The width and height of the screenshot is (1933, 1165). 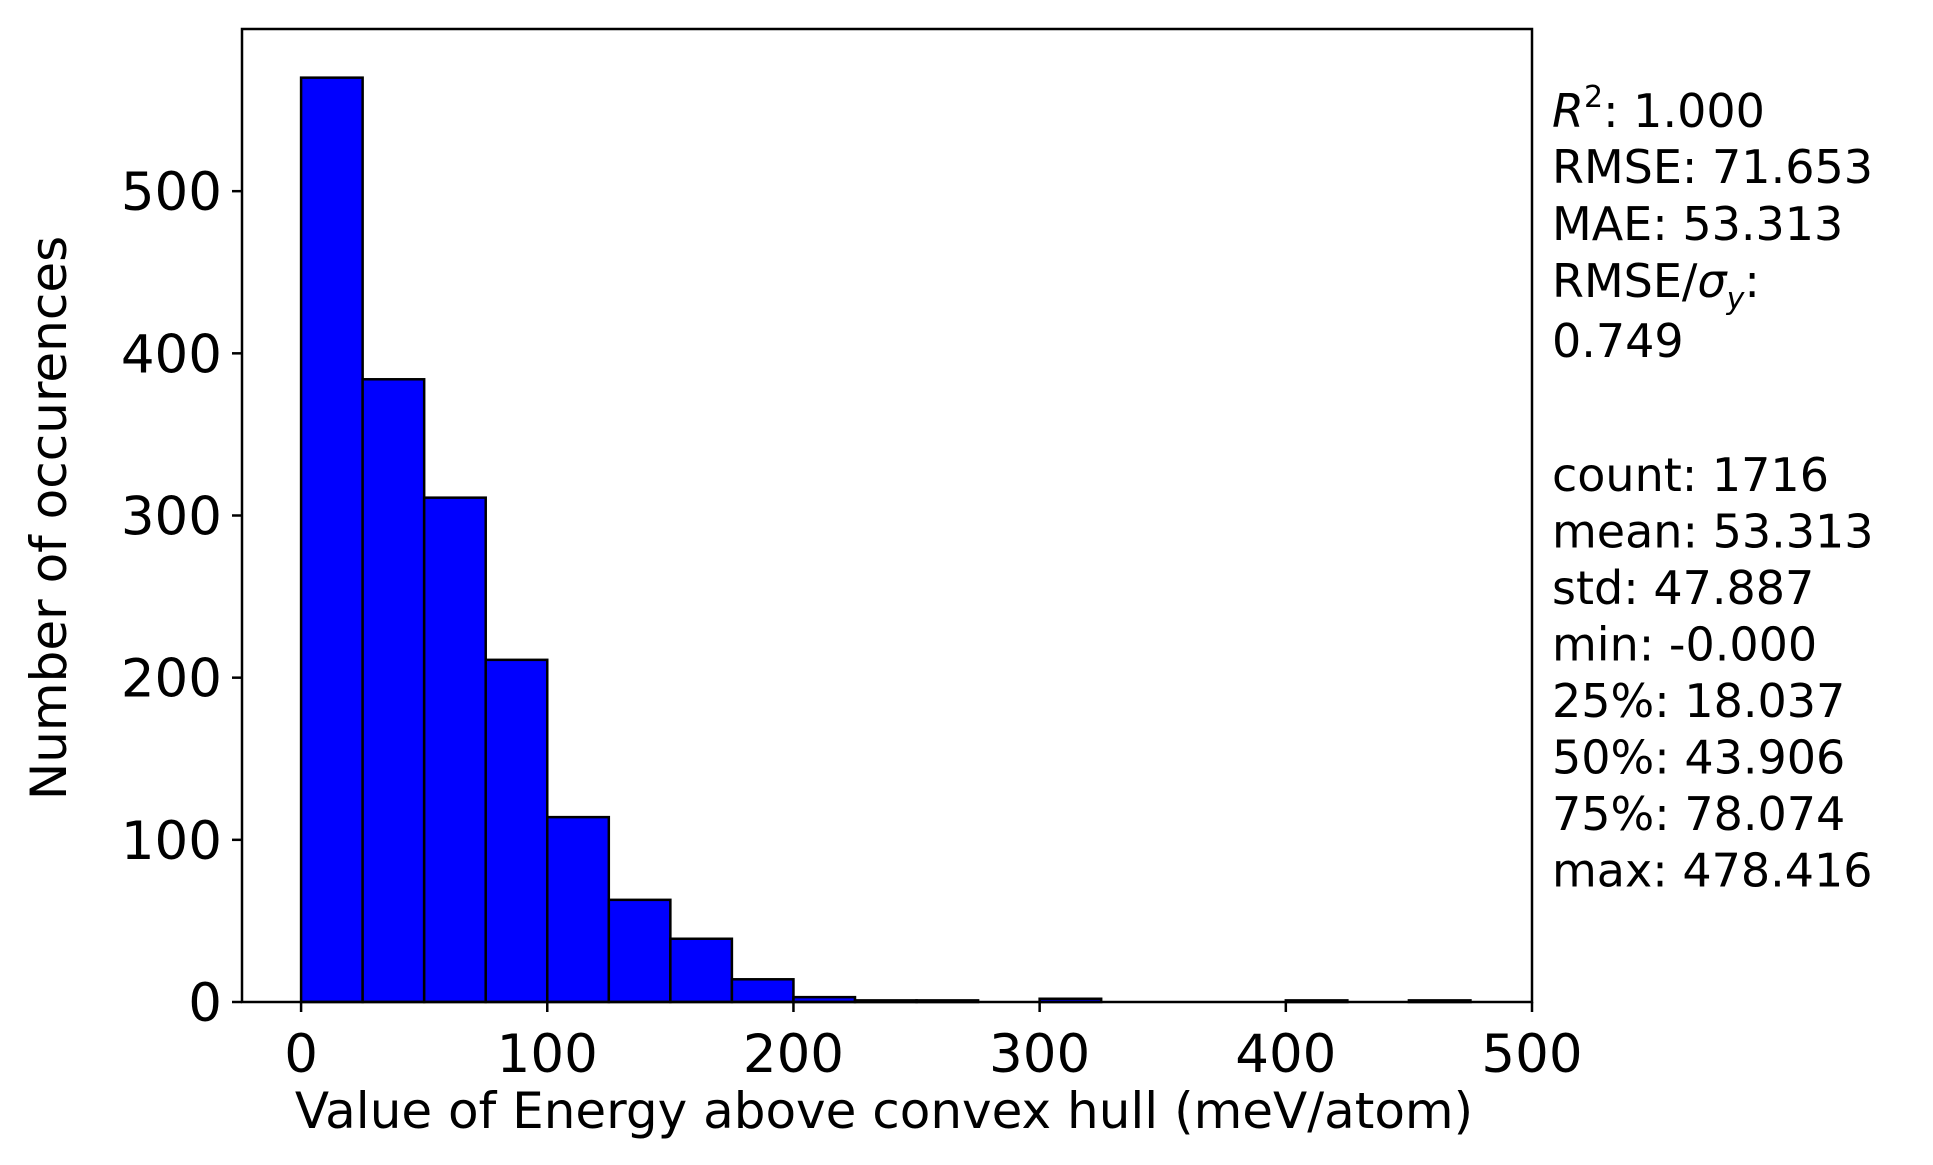 What do you see at coordinates (1712, 281) in the screenshot?
I see `stat-sigma-symbol: σ` at bounding box center [1712, 281].